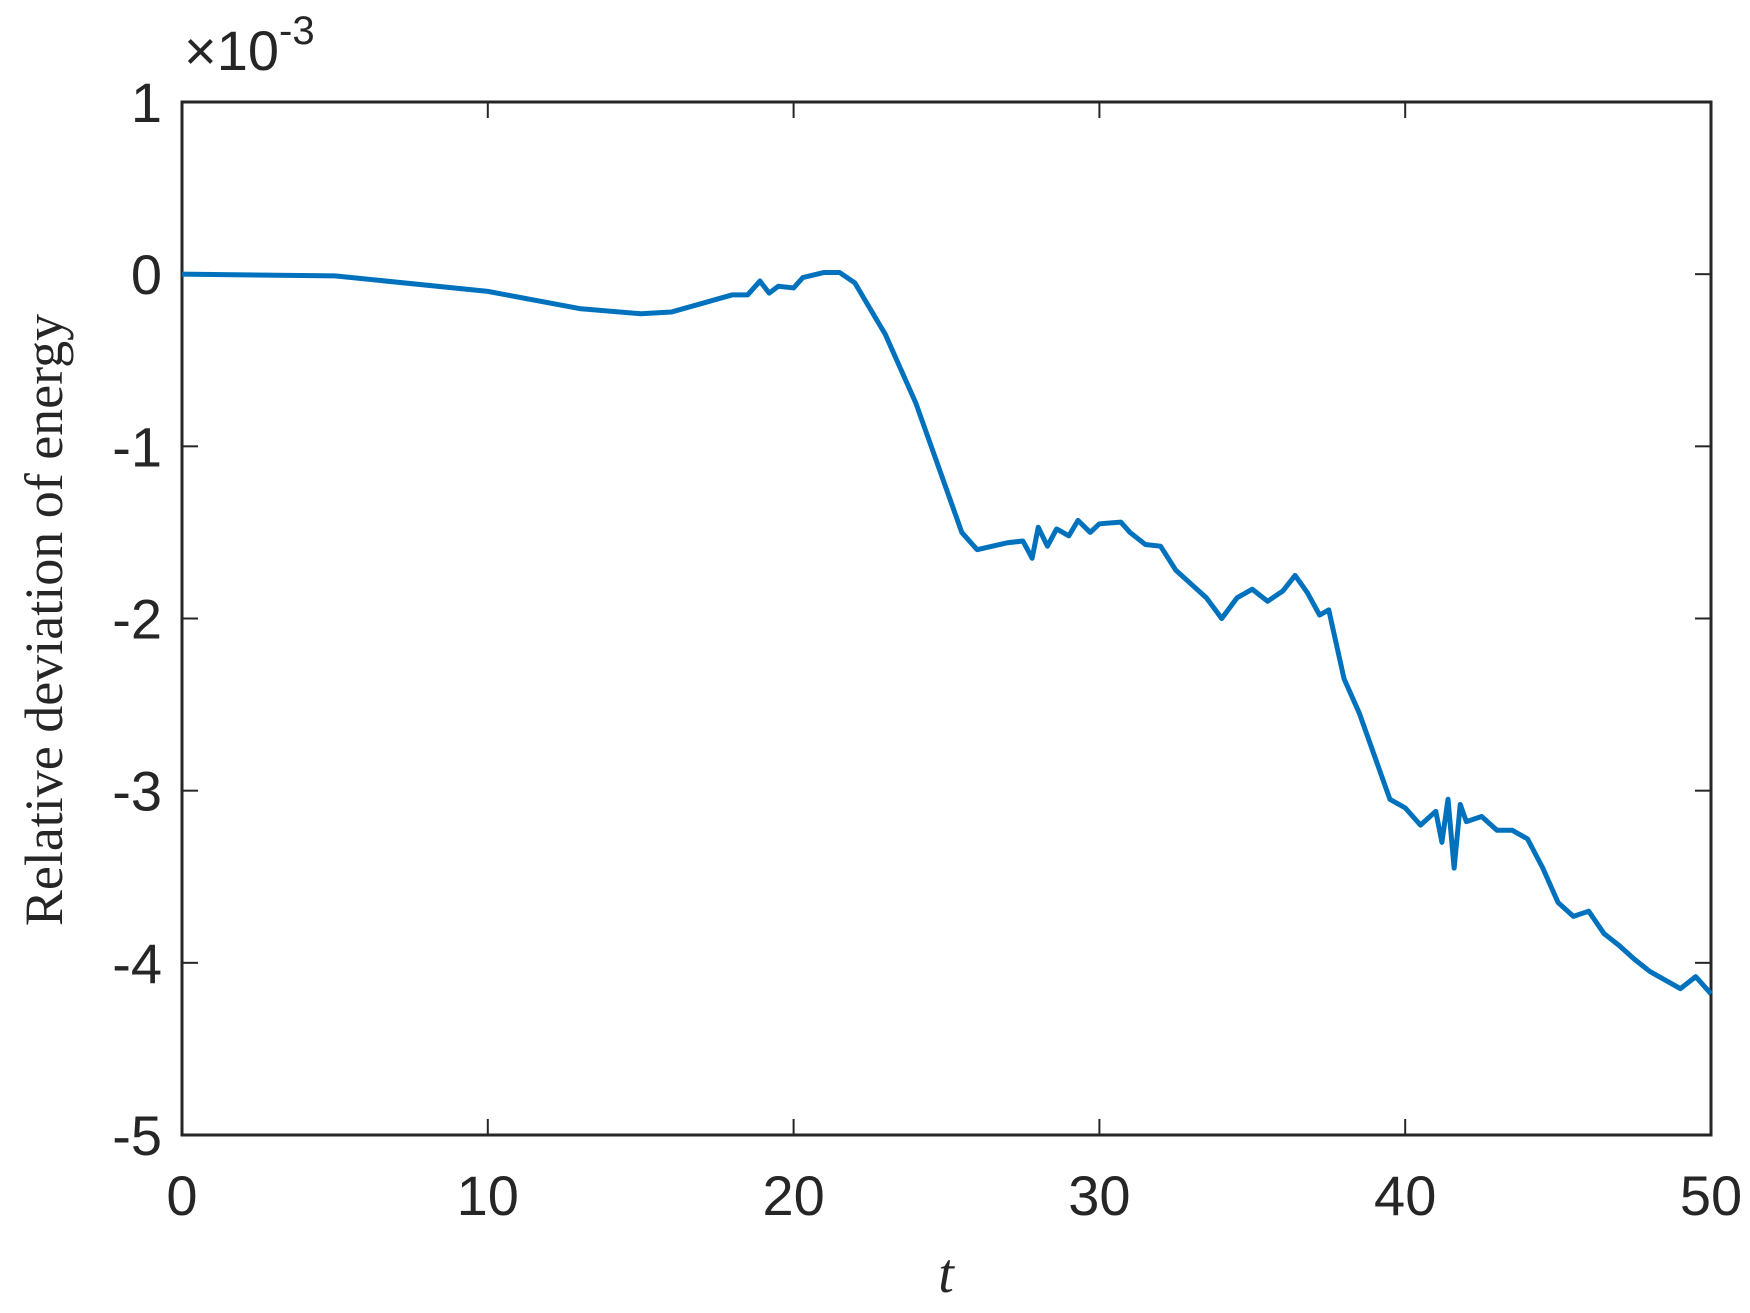 The width and height of the screenshot is (1750, 1313). Describe the element at coordinates (137, 619) in the screenshot. I see `y-tick-label: -2` at that location.